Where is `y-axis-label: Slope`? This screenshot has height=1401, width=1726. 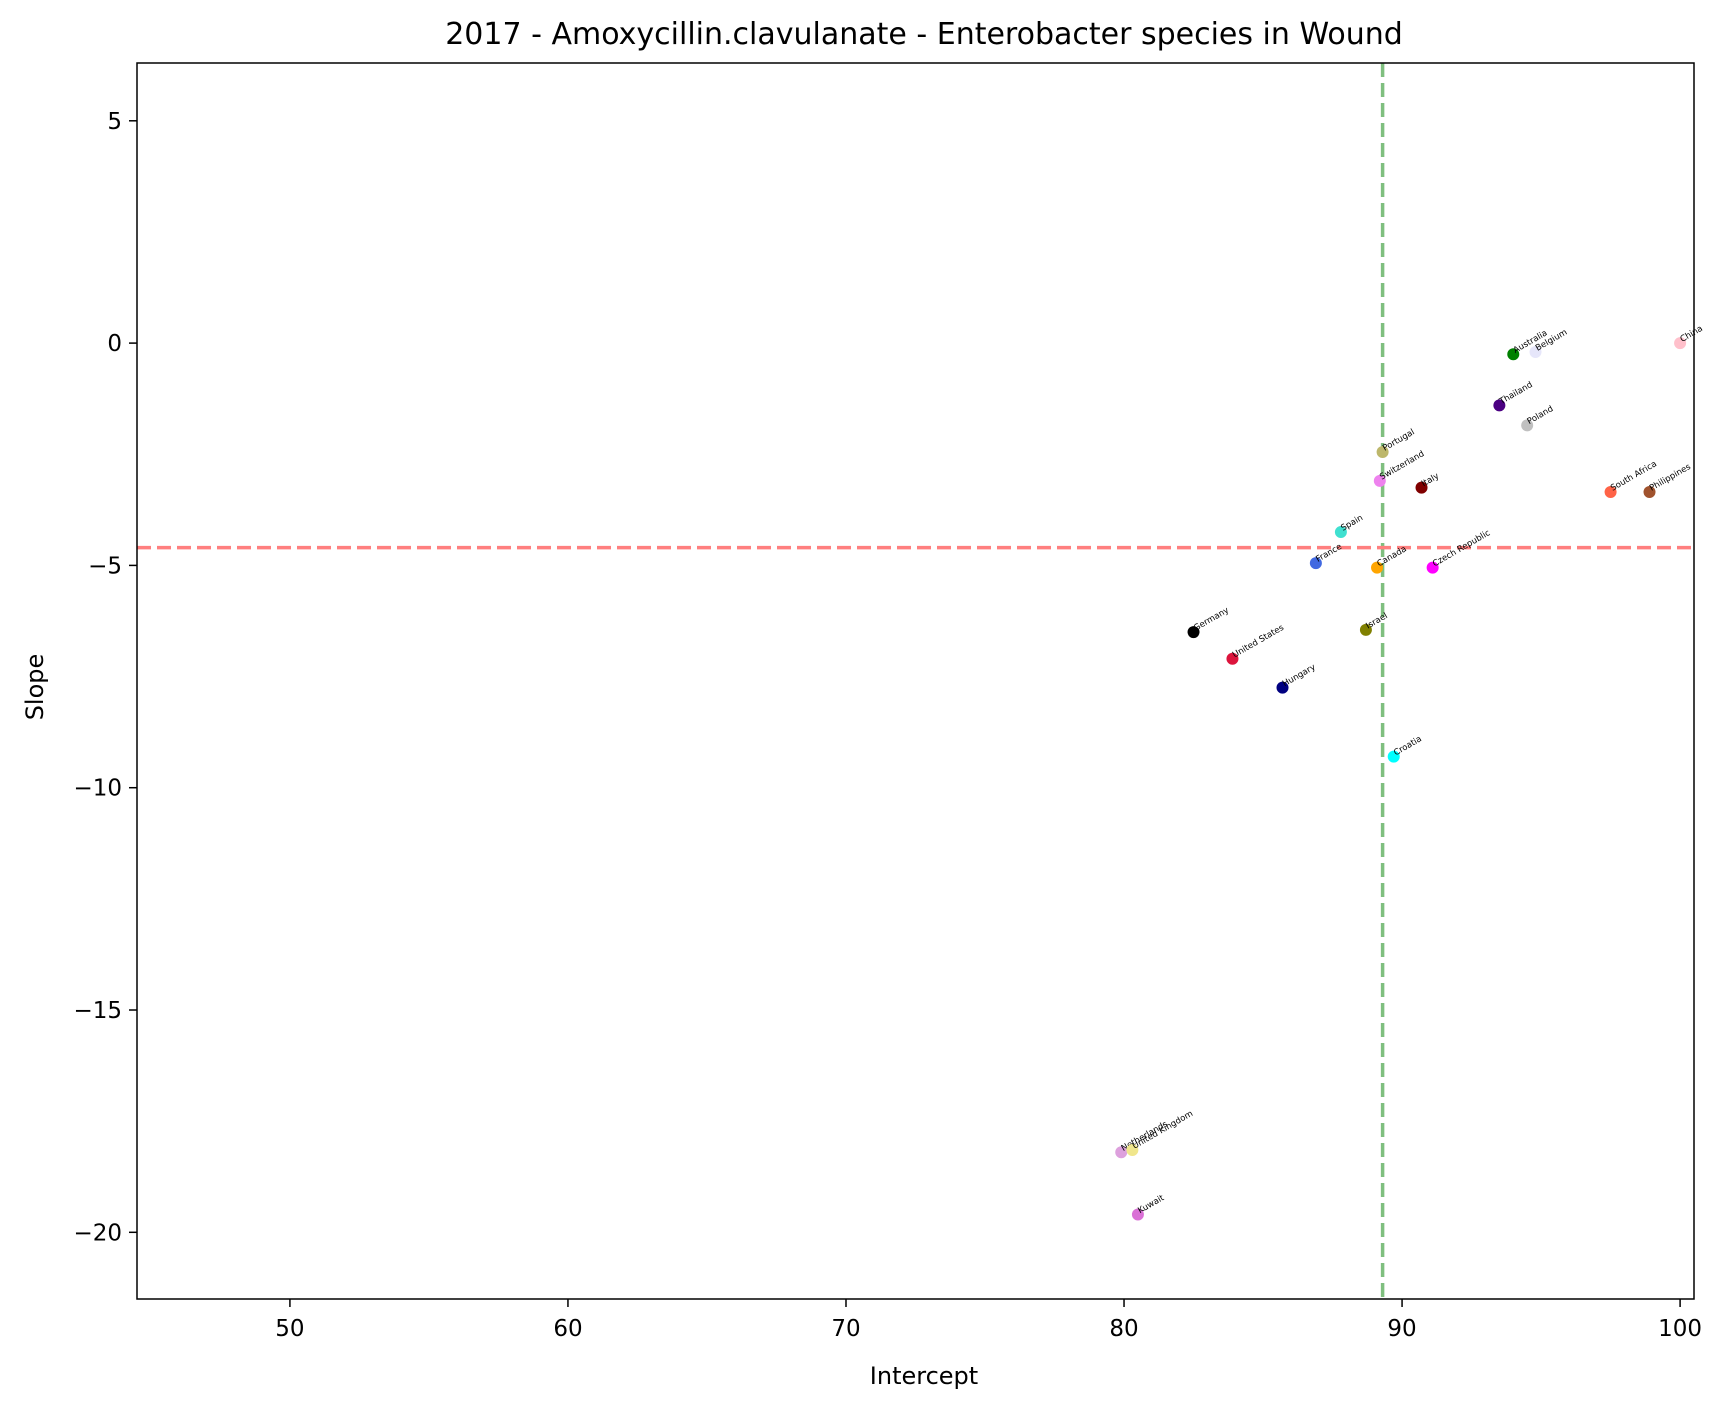 y-axis-label: Slope is located at coordinates (35, 687).